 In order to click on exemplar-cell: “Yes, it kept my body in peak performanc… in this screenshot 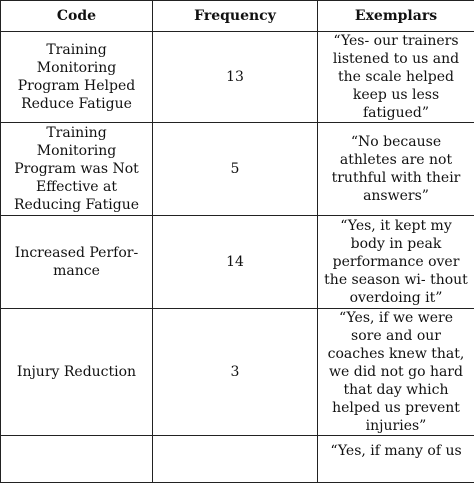, I will do `click(396, 262)`.